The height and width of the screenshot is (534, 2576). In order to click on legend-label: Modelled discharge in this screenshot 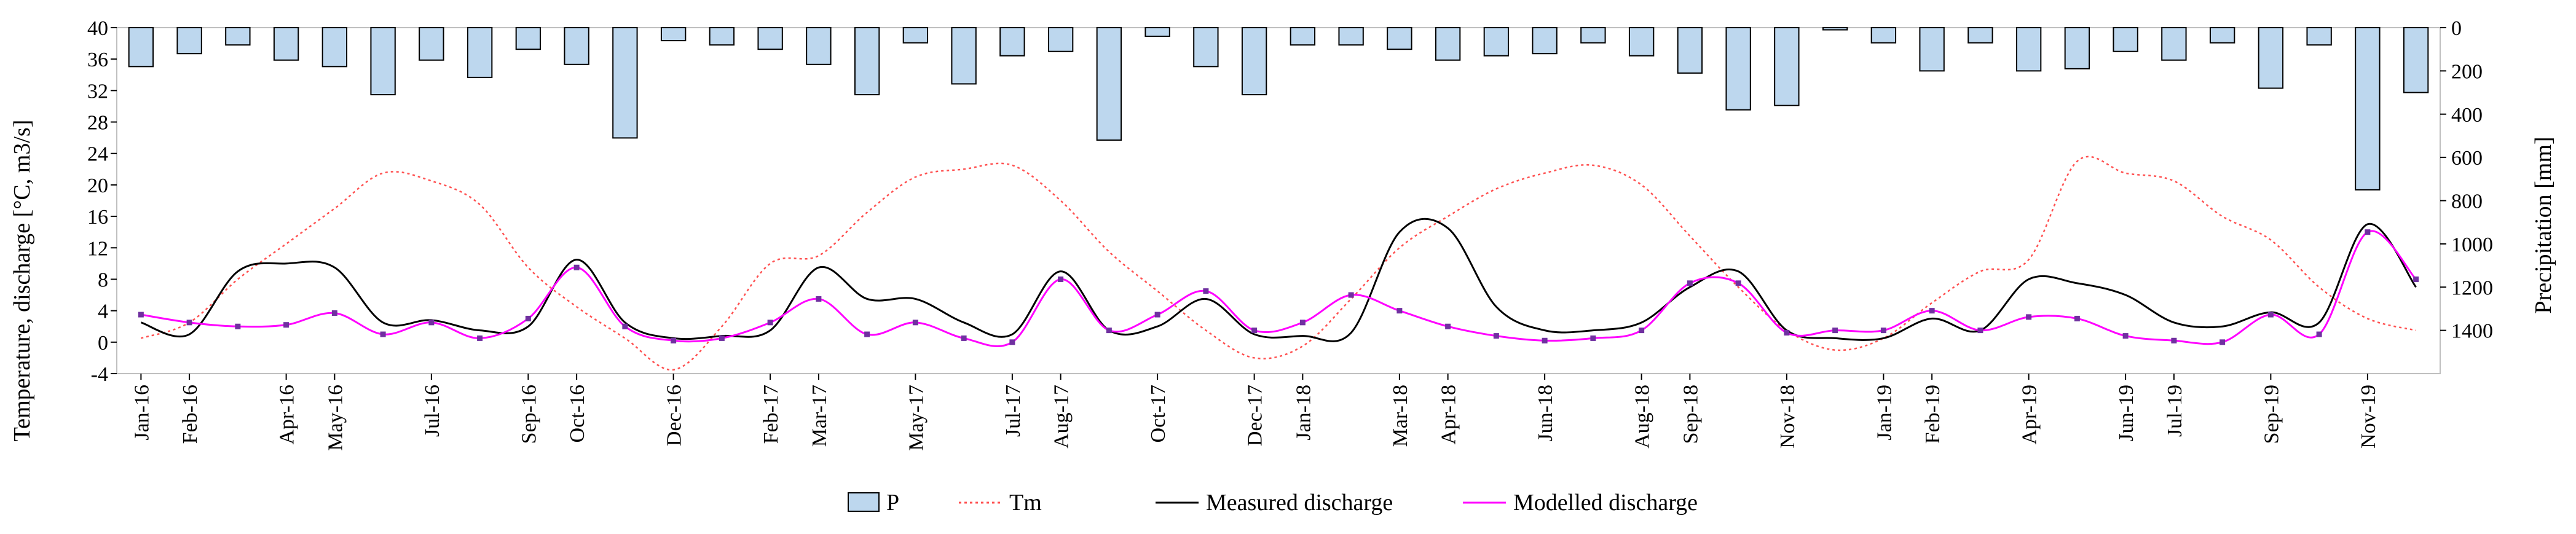, I will do `click(1606, 503)`.